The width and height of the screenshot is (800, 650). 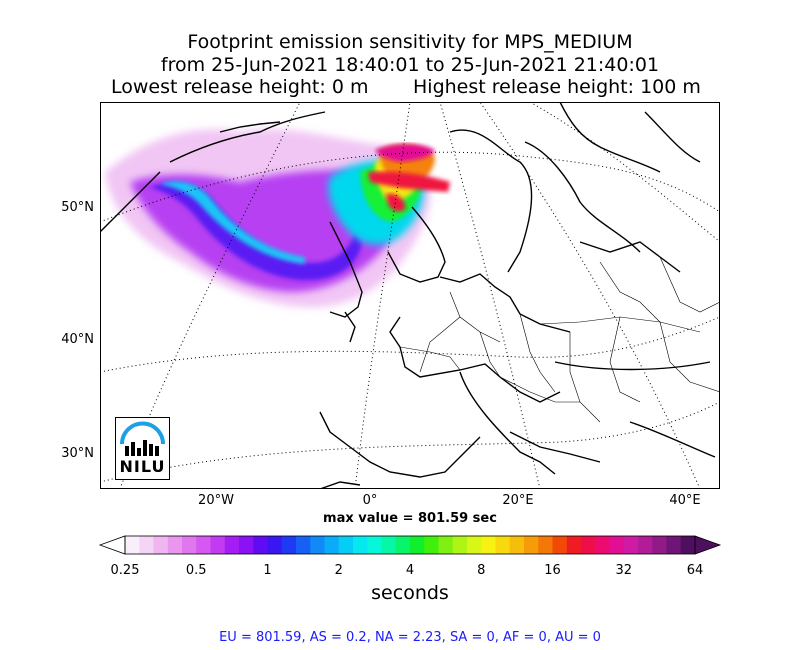 I want to click on lon-label-20w: 20°W, so click(x=216, y=500).